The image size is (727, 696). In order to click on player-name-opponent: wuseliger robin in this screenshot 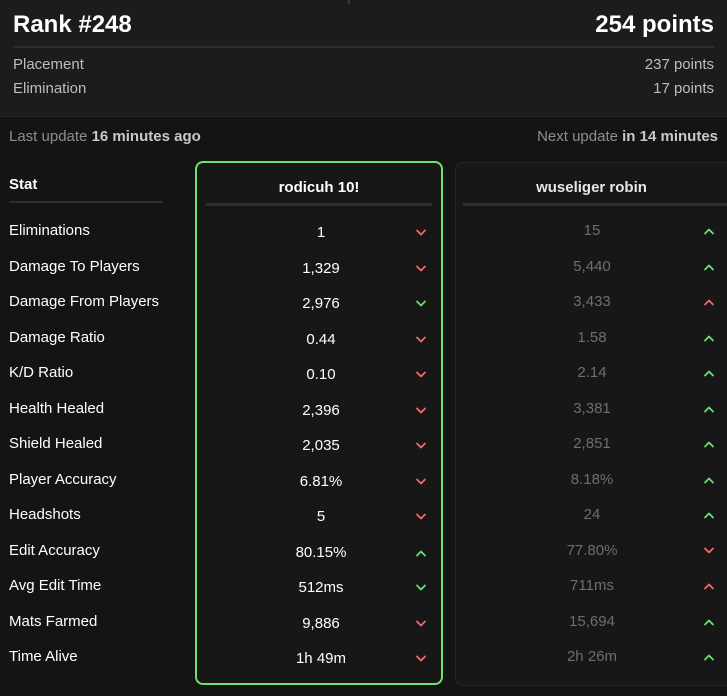, I will do `click(591, 187)`.